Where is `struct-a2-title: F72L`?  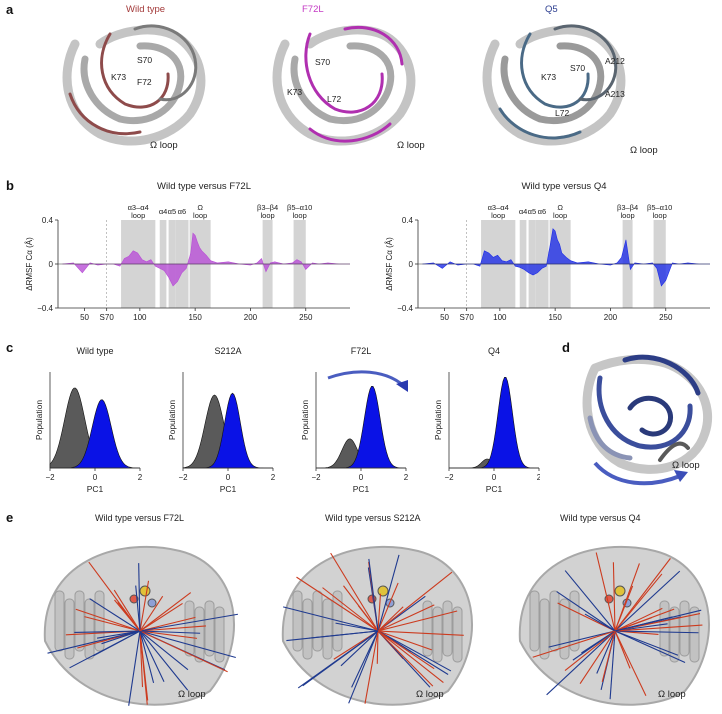
struct-a2-title: F72L is located at coordinates (313, 9).